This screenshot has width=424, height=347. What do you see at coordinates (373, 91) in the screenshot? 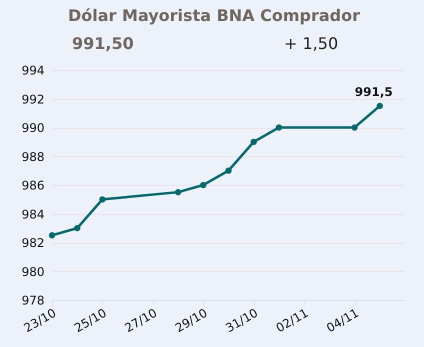
I see `data-label: 991,5` at bounding box center [373, 91].